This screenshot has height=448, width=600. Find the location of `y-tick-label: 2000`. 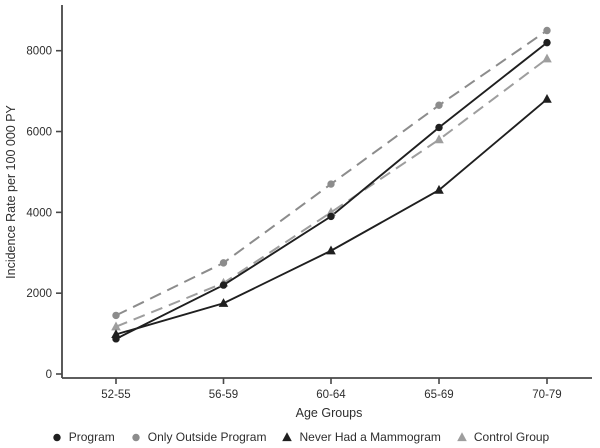

y-tick-label: 2000 is located at coordinates (39, 294).